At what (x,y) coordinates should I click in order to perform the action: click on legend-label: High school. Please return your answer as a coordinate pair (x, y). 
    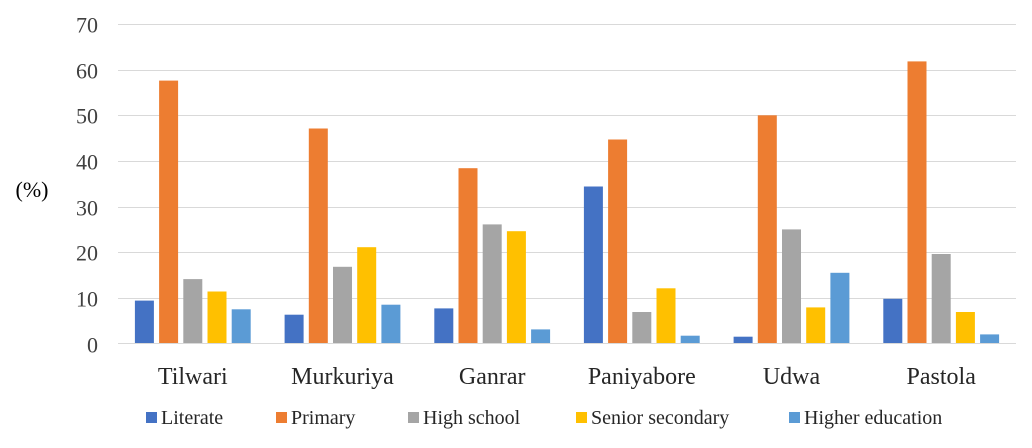
    Looking at the image, I should click on (472, 418).